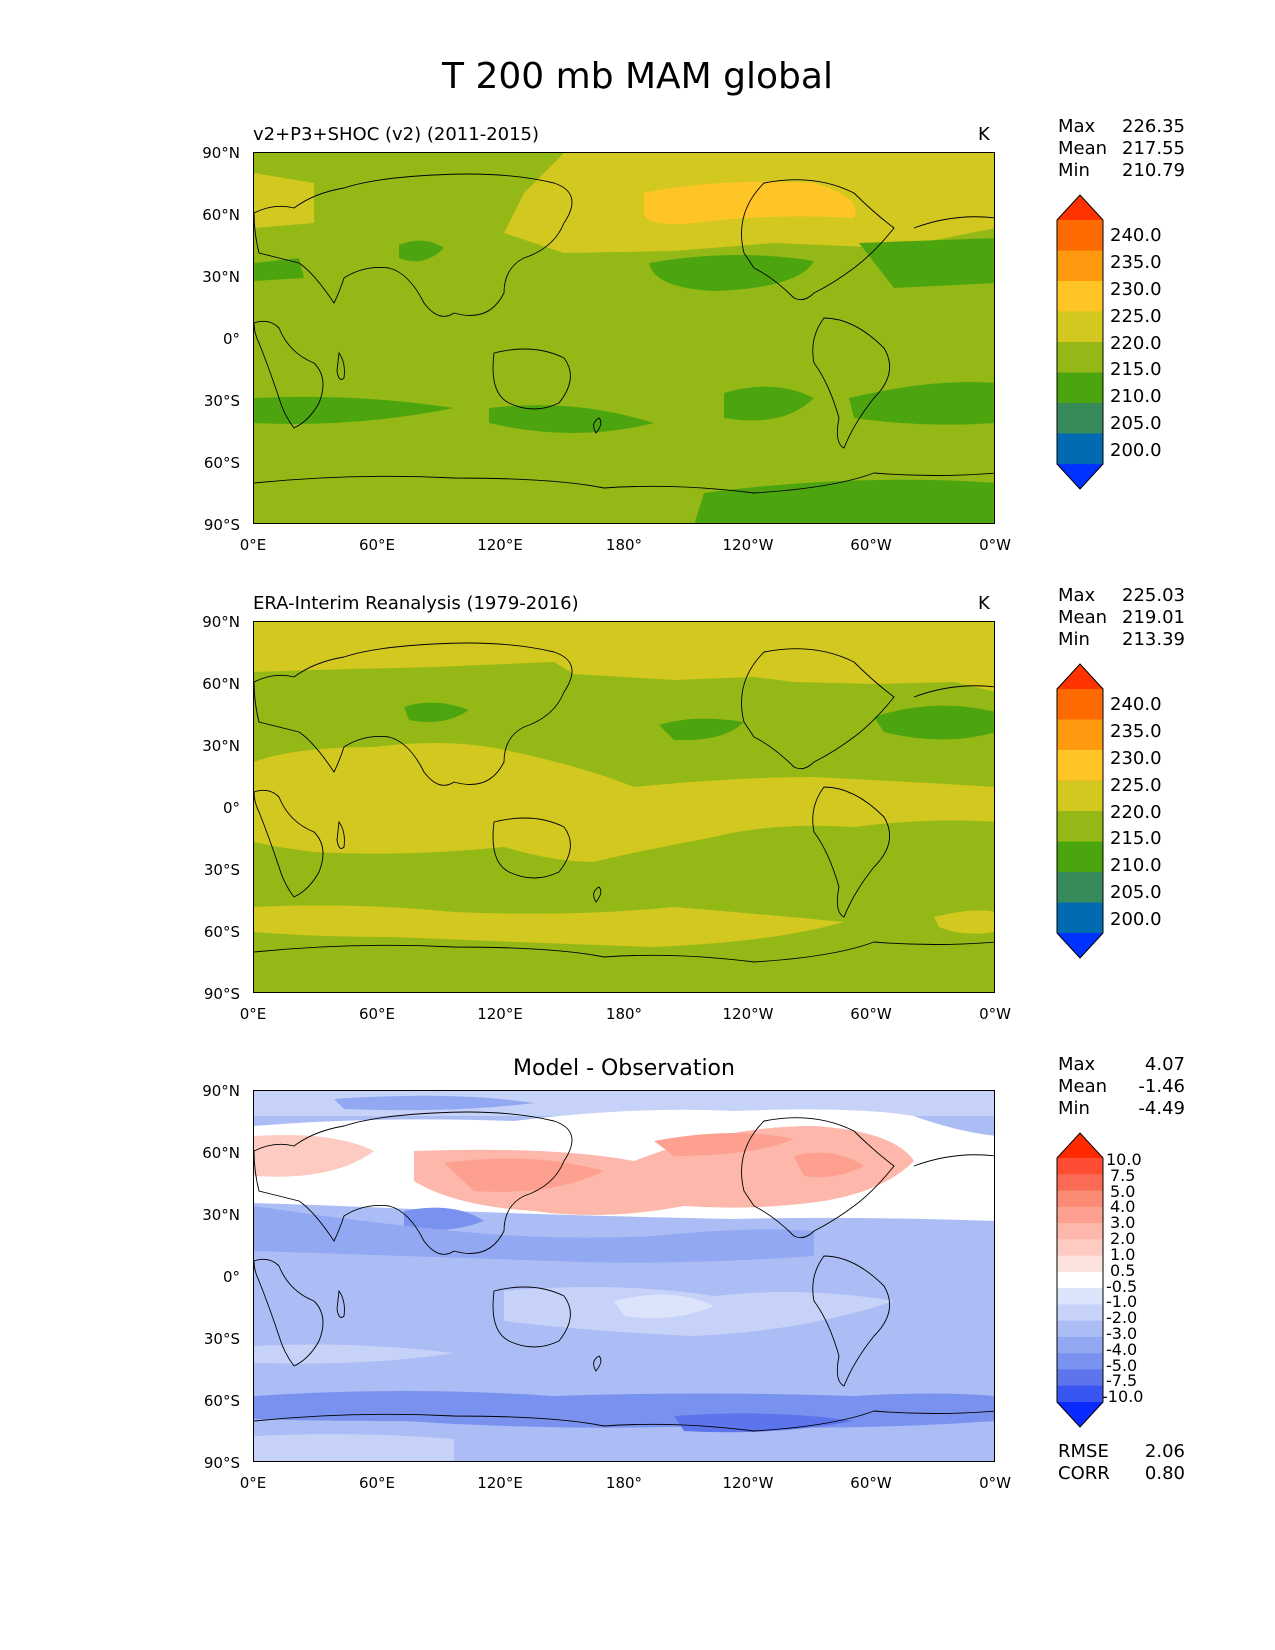 The image size is (1275, 1650). I want to click on colorbar-model, so click(1080, 342).